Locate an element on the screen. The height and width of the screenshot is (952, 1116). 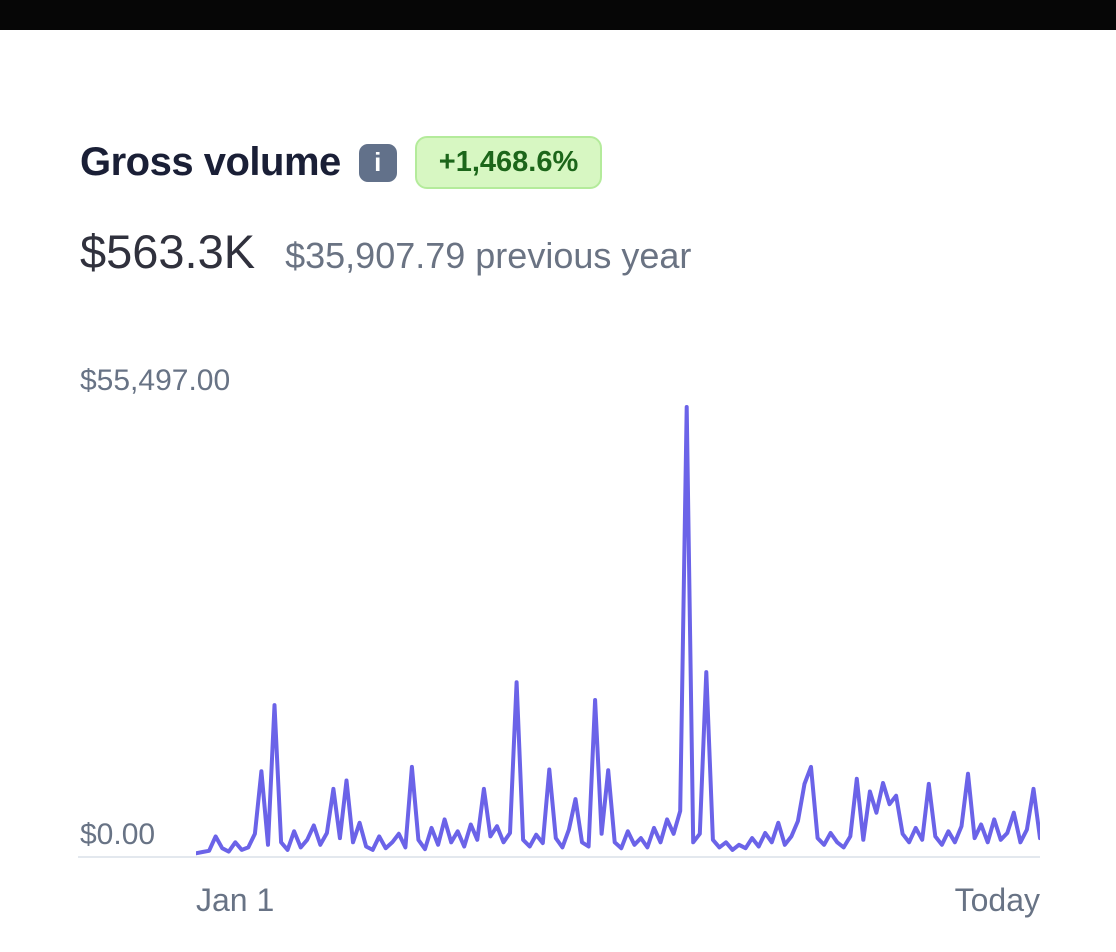
previous-year-value: $35,907.79 previous year is located at coordinates (488, 255).